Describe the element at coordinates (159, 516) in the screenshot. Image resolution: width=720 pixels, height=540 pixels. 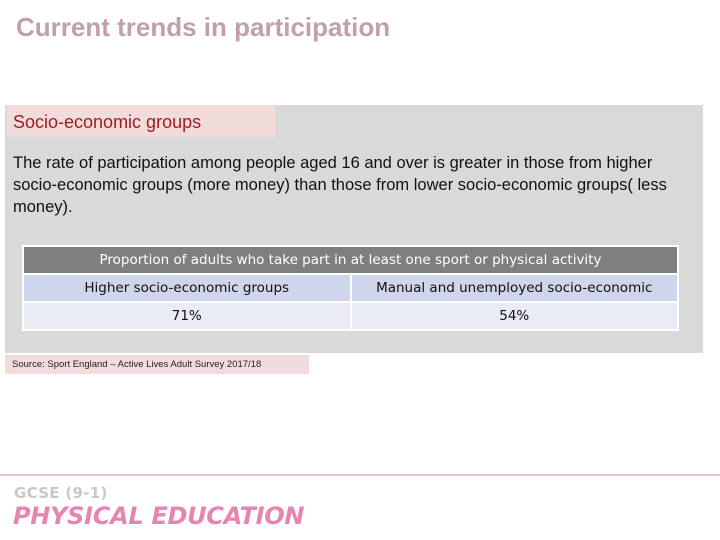
I see `logo-physical-education: PHYSICAL EDUCATION` at that location.